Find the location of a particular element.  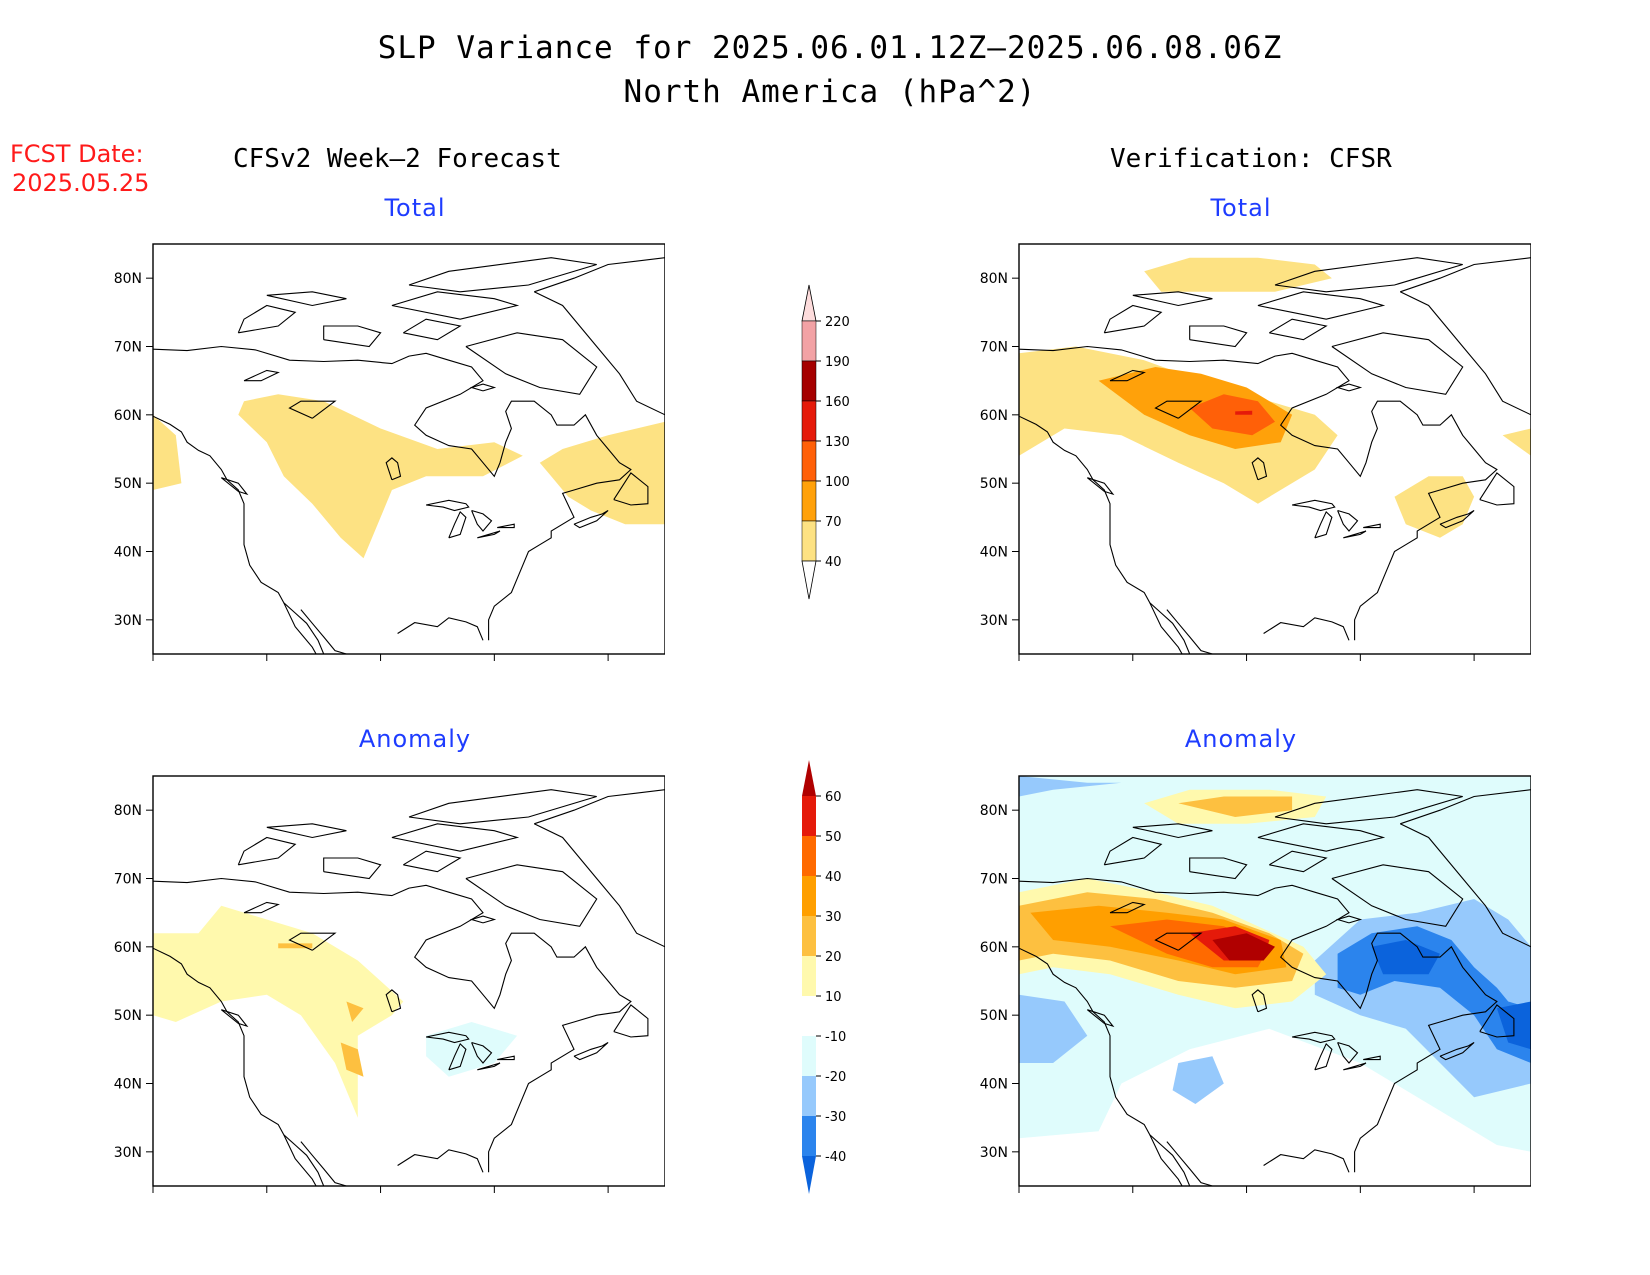

colorbar-total: 220 190 160 130 100 70 40 is located at coordinates (835, 443).